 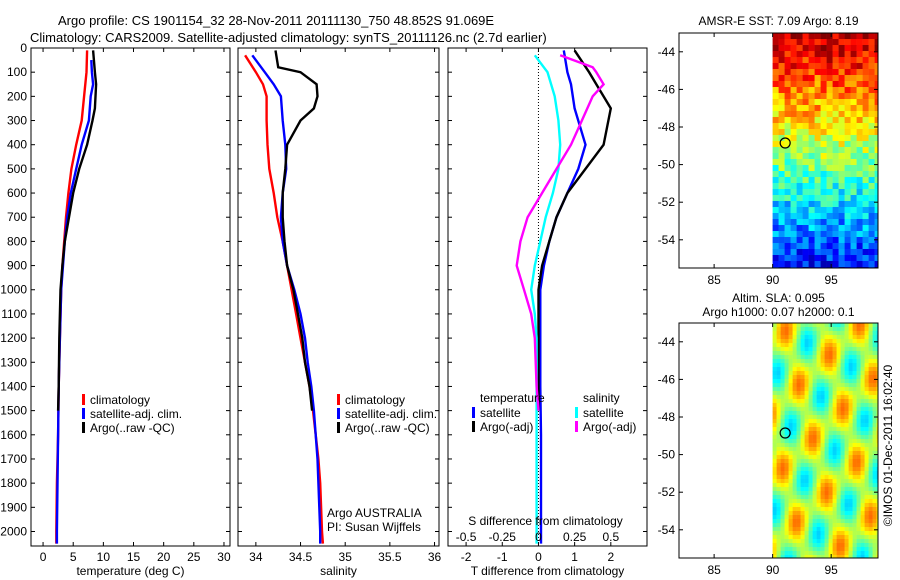 I want to click on series-line-argo-raw-qc-, so click(x=296, y=230).